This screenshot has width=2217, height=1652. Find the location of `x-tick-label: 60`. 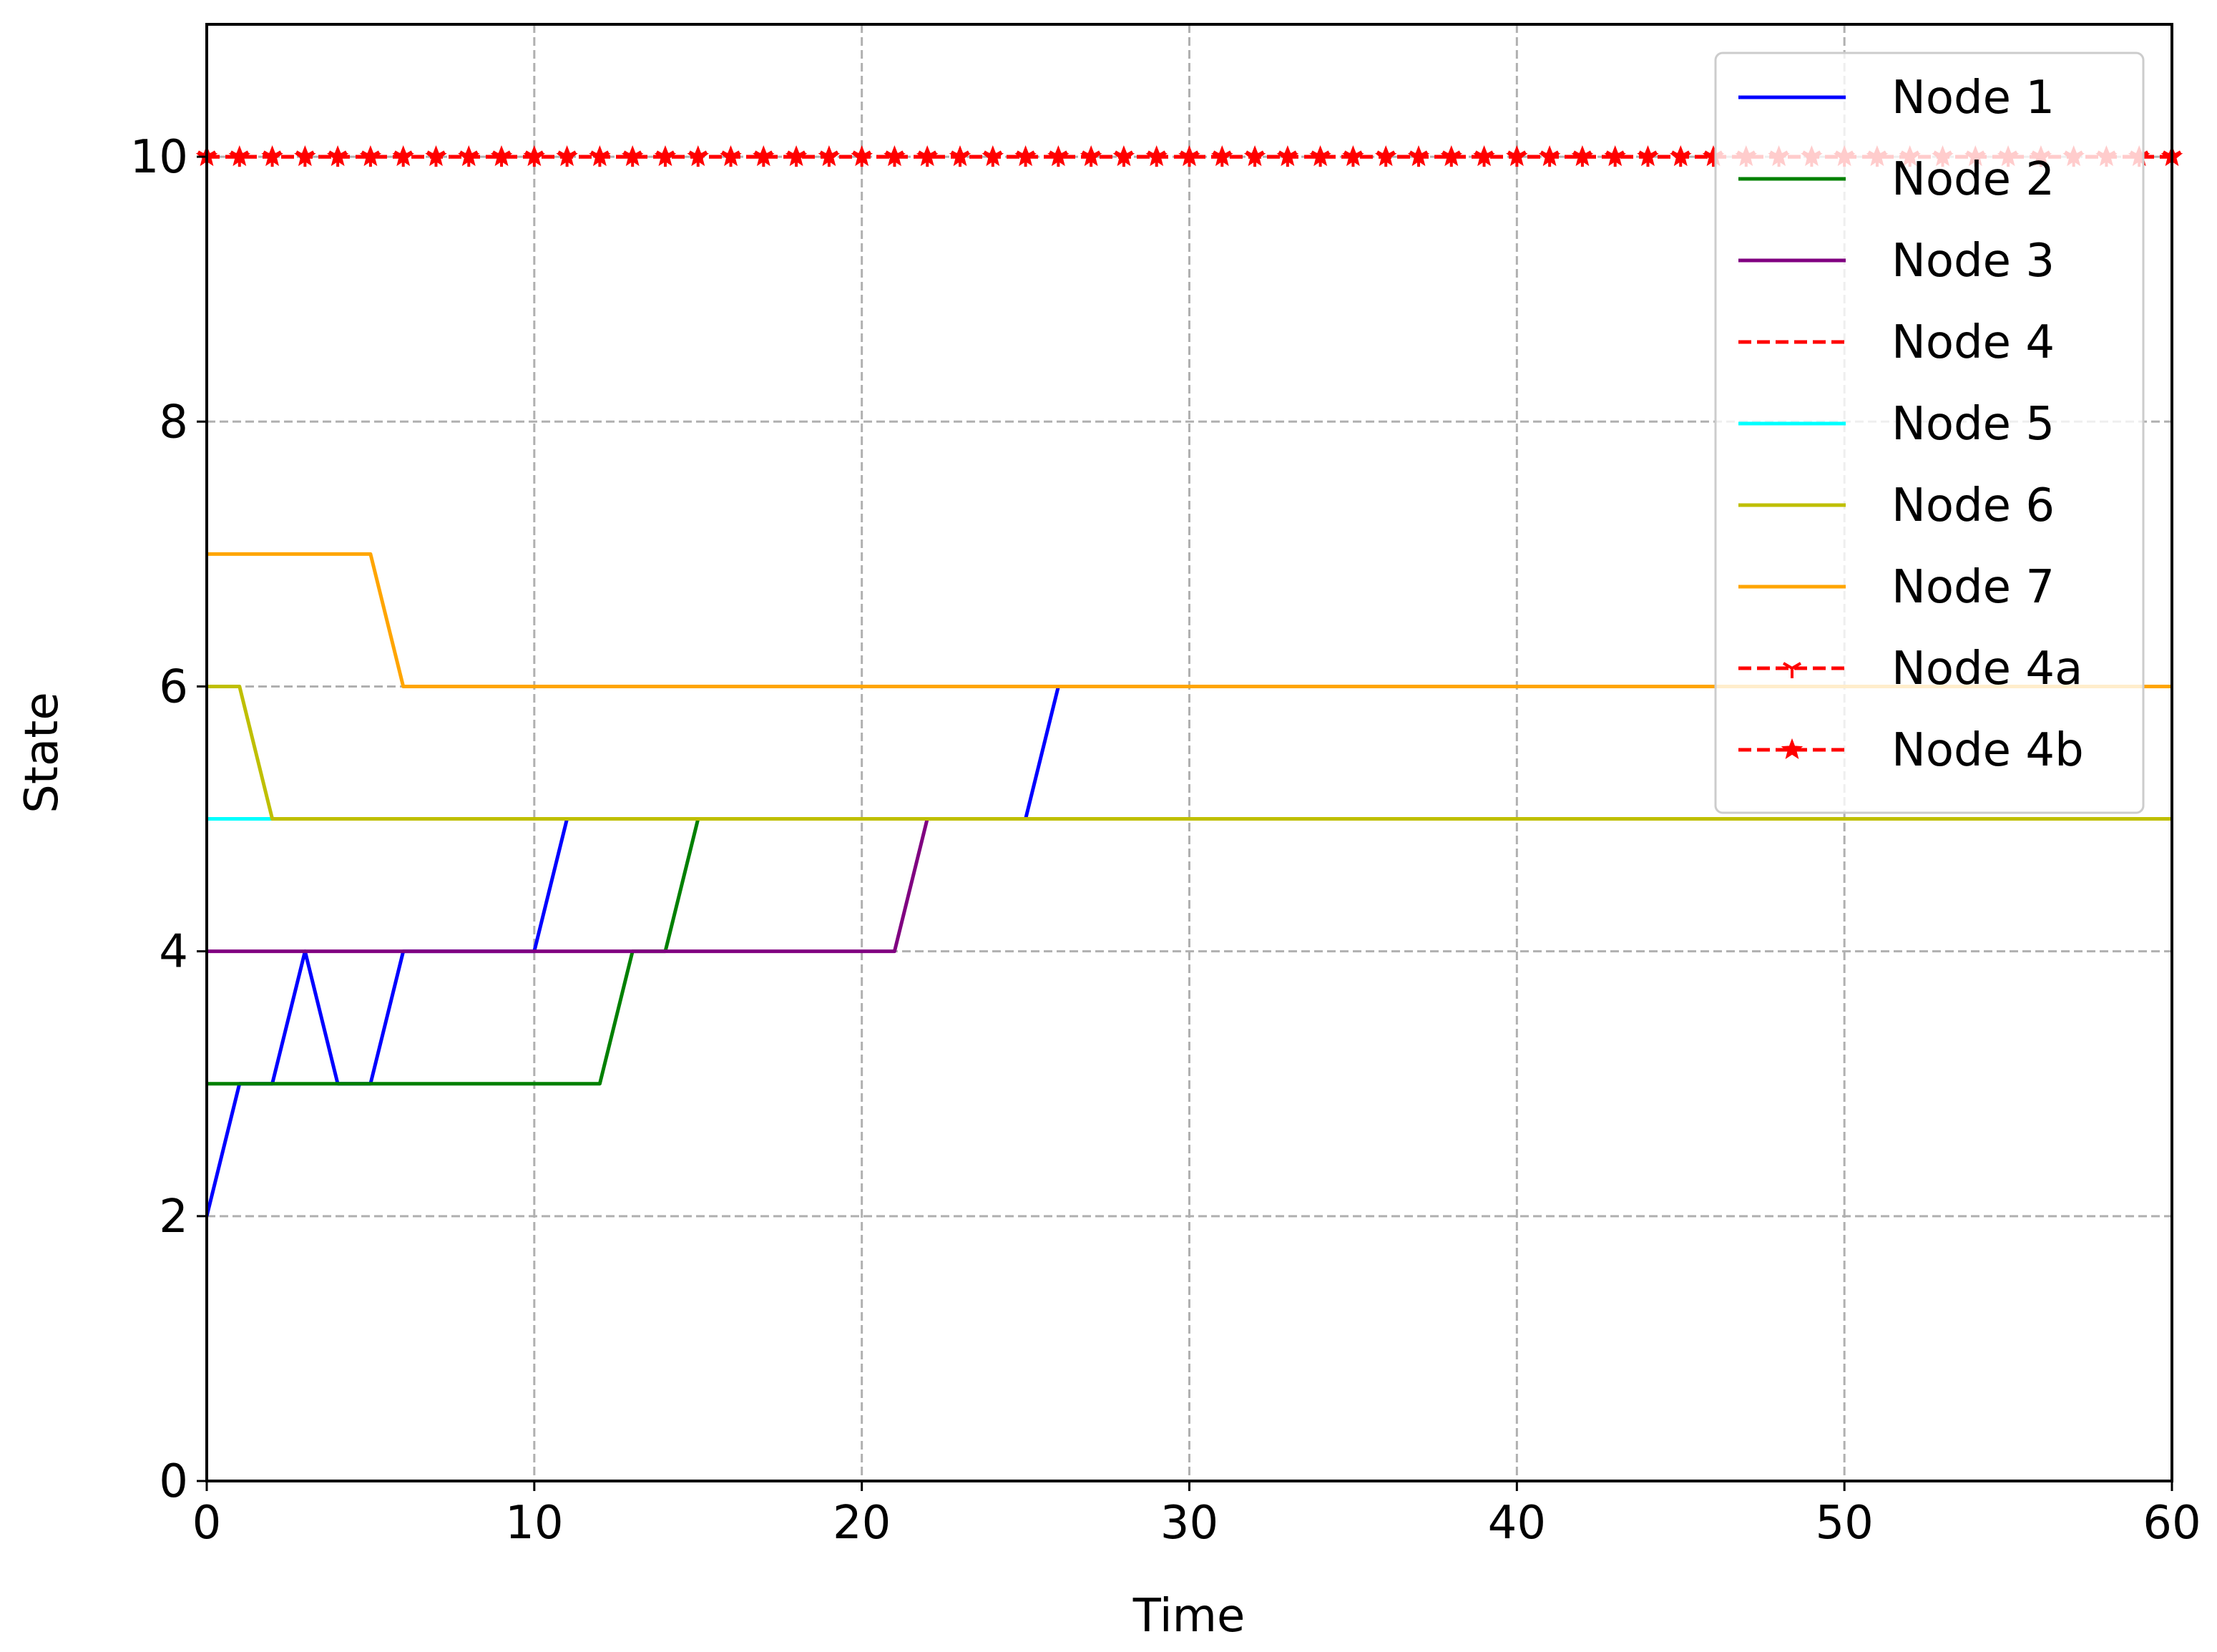

x-tick-label: 60 is located at coordinates (2172, 1524).